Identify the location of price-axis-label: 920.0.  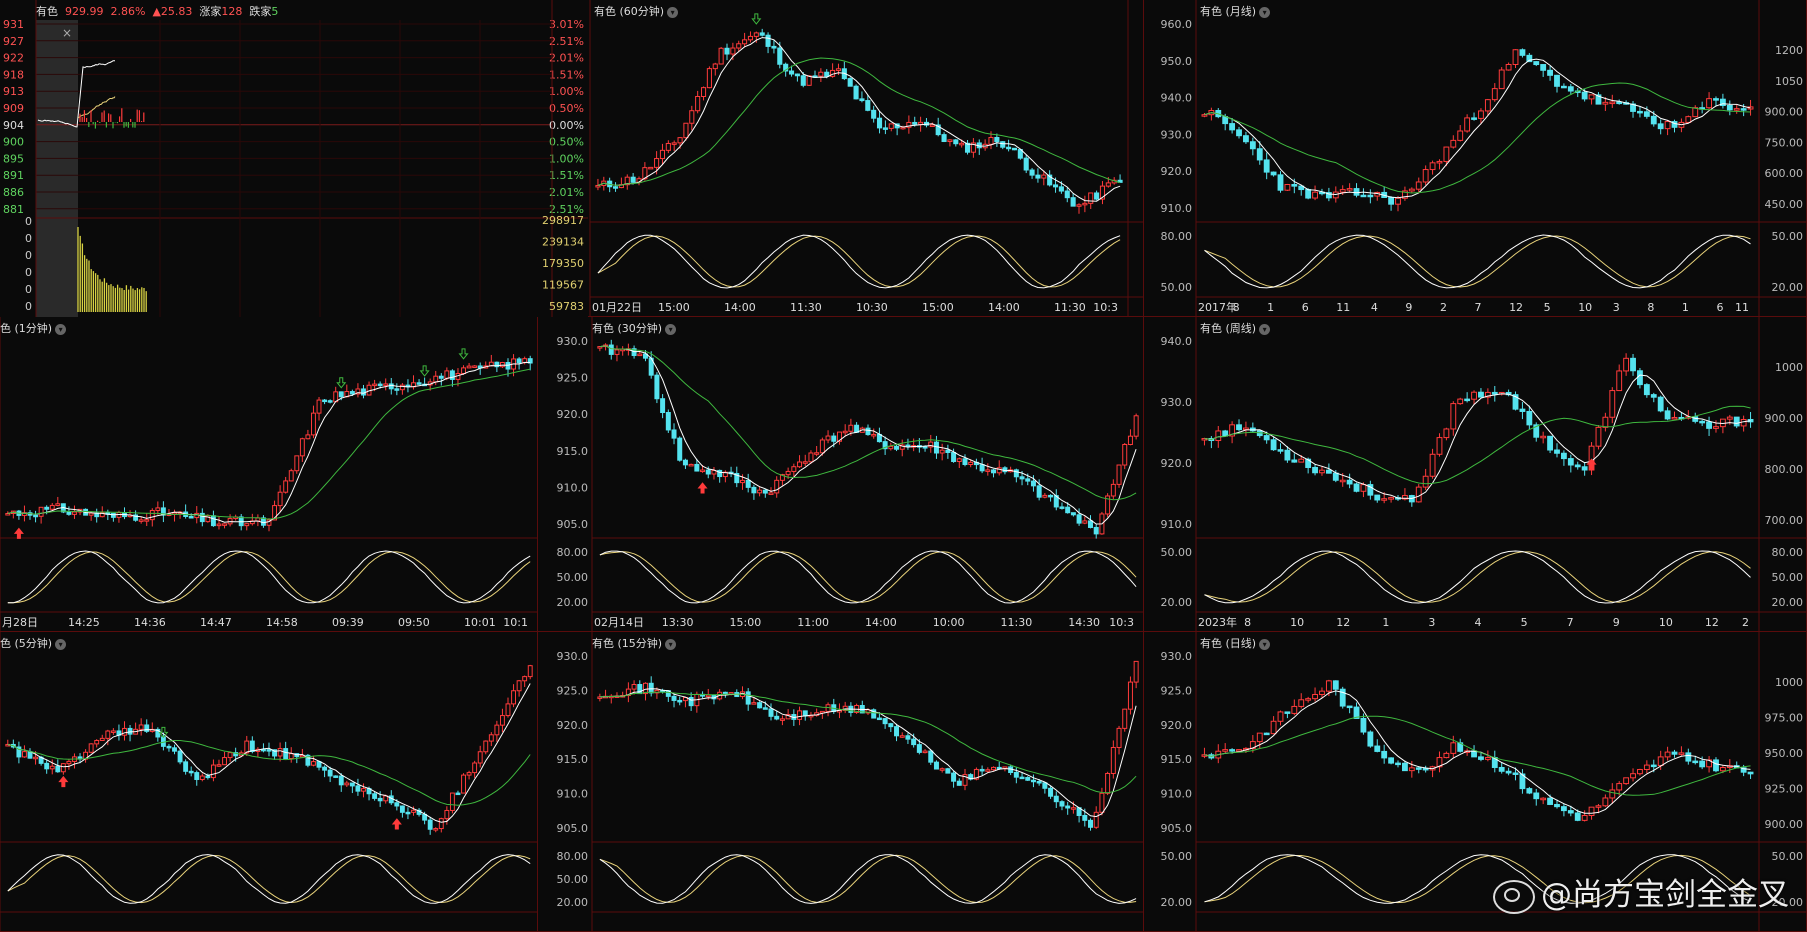
(1177, 463).